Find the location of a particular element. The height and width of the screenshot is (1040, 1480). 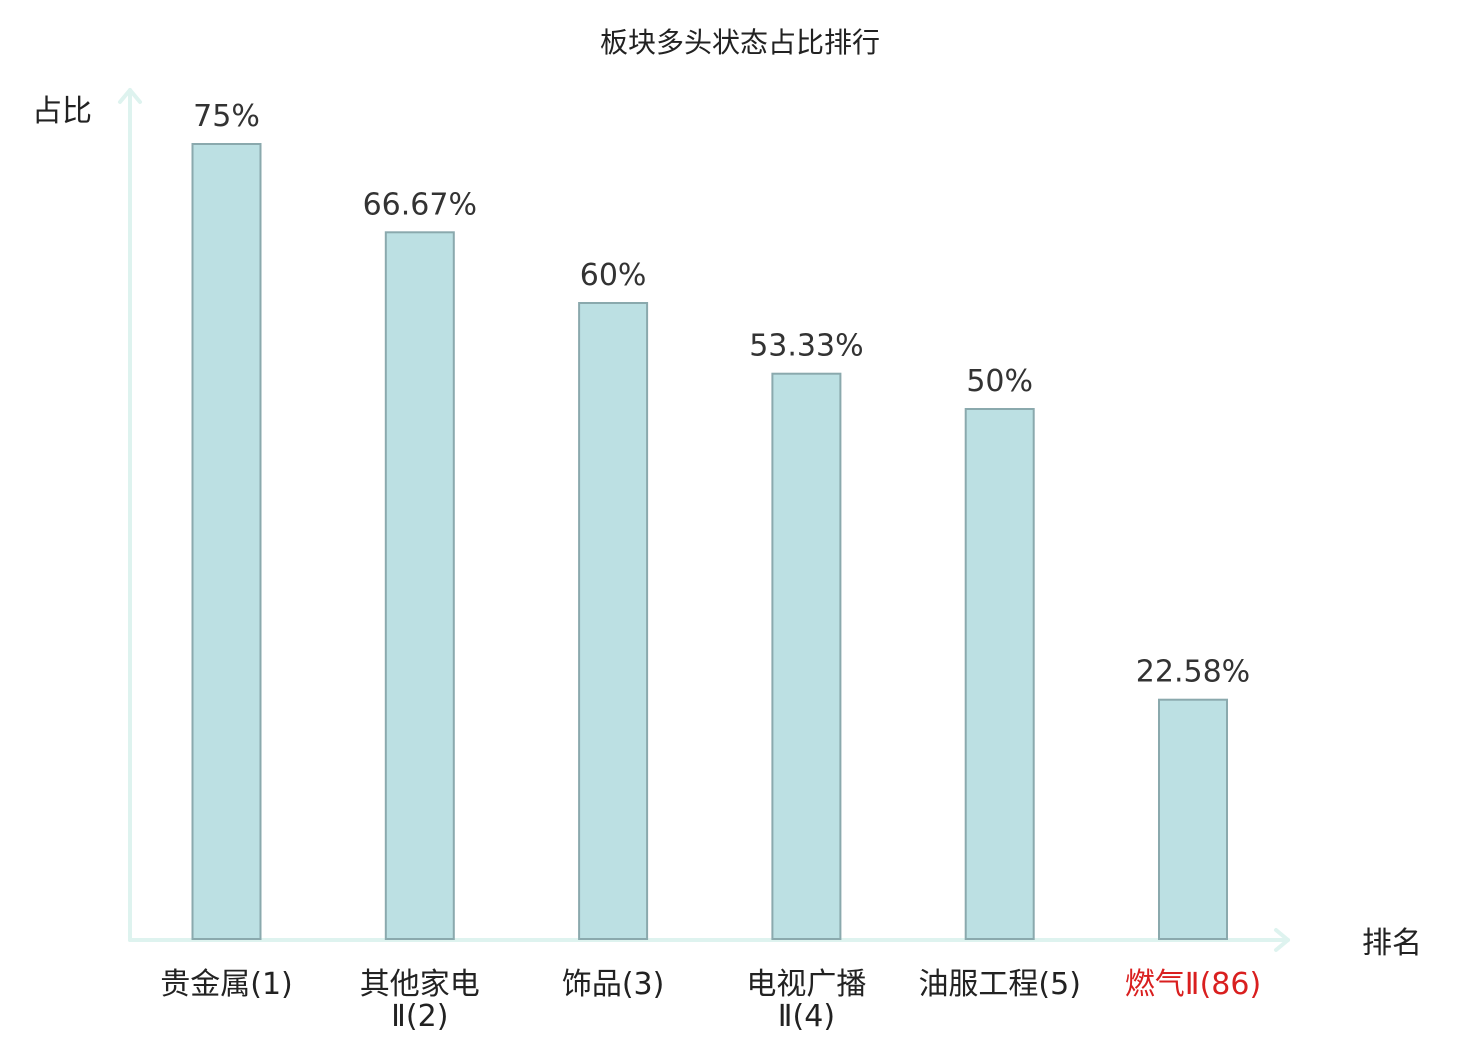

category-label-2-line-1: 其他家电 is located at coordinates (420, 984).